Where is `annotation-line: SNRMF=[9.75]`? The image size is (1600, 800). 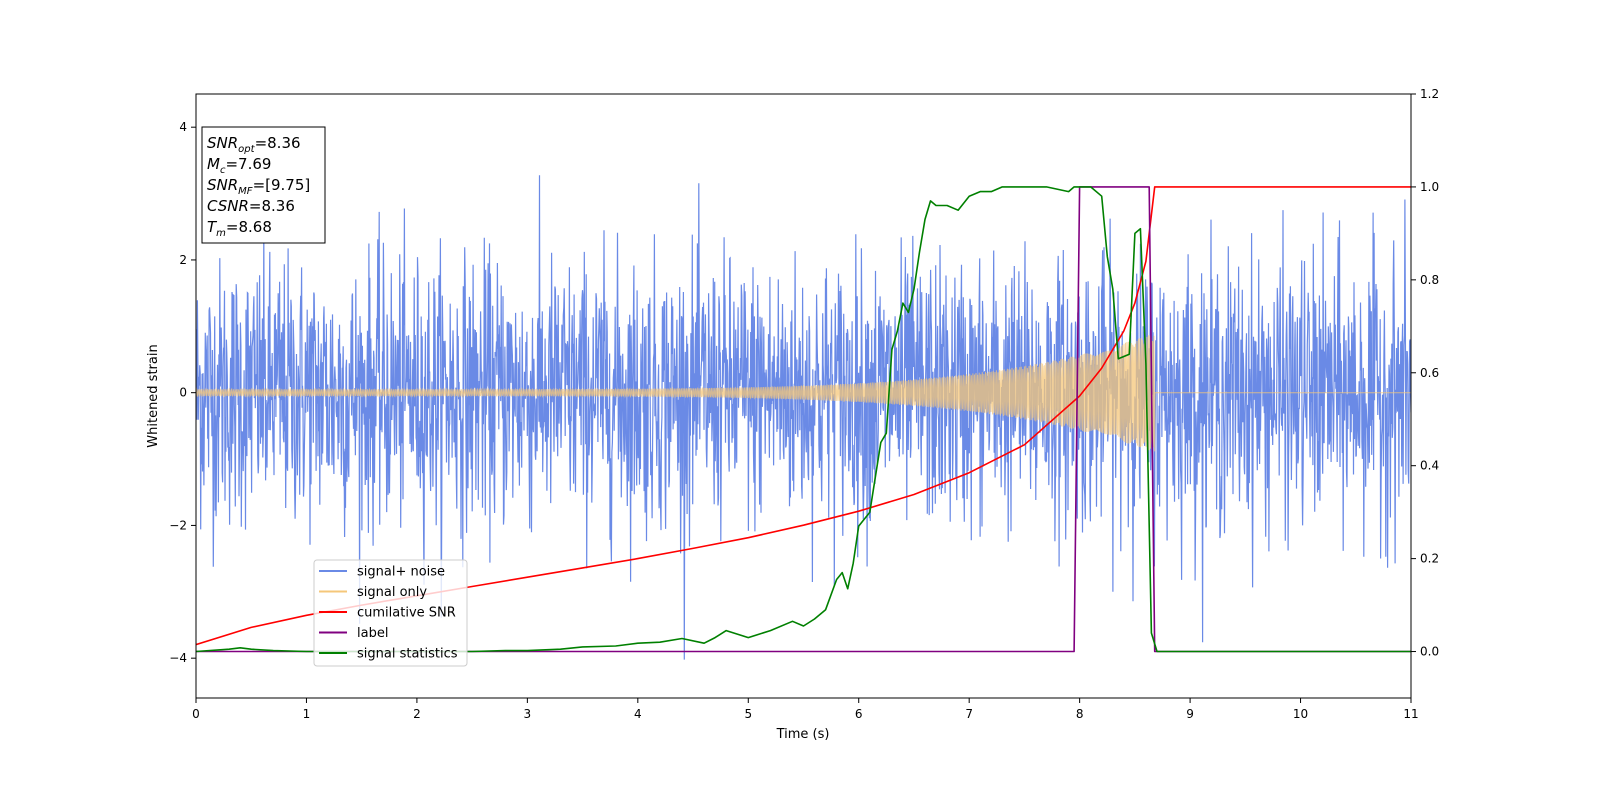
annotation-line: SNRMF=[9.75] is located at coordinates (258, 186).